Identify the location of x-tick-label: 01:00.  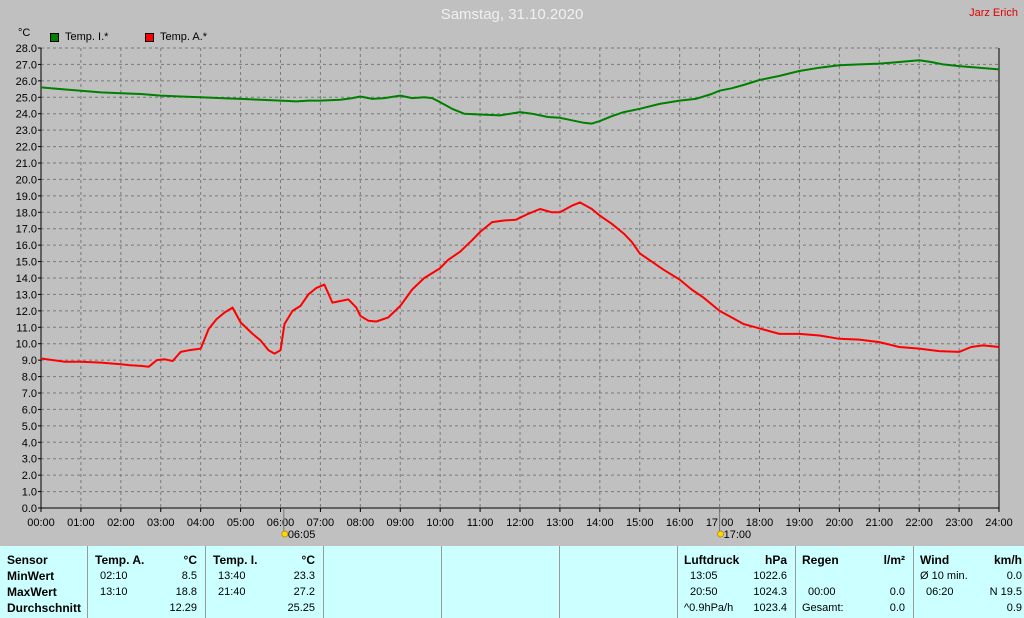
(81, 523).